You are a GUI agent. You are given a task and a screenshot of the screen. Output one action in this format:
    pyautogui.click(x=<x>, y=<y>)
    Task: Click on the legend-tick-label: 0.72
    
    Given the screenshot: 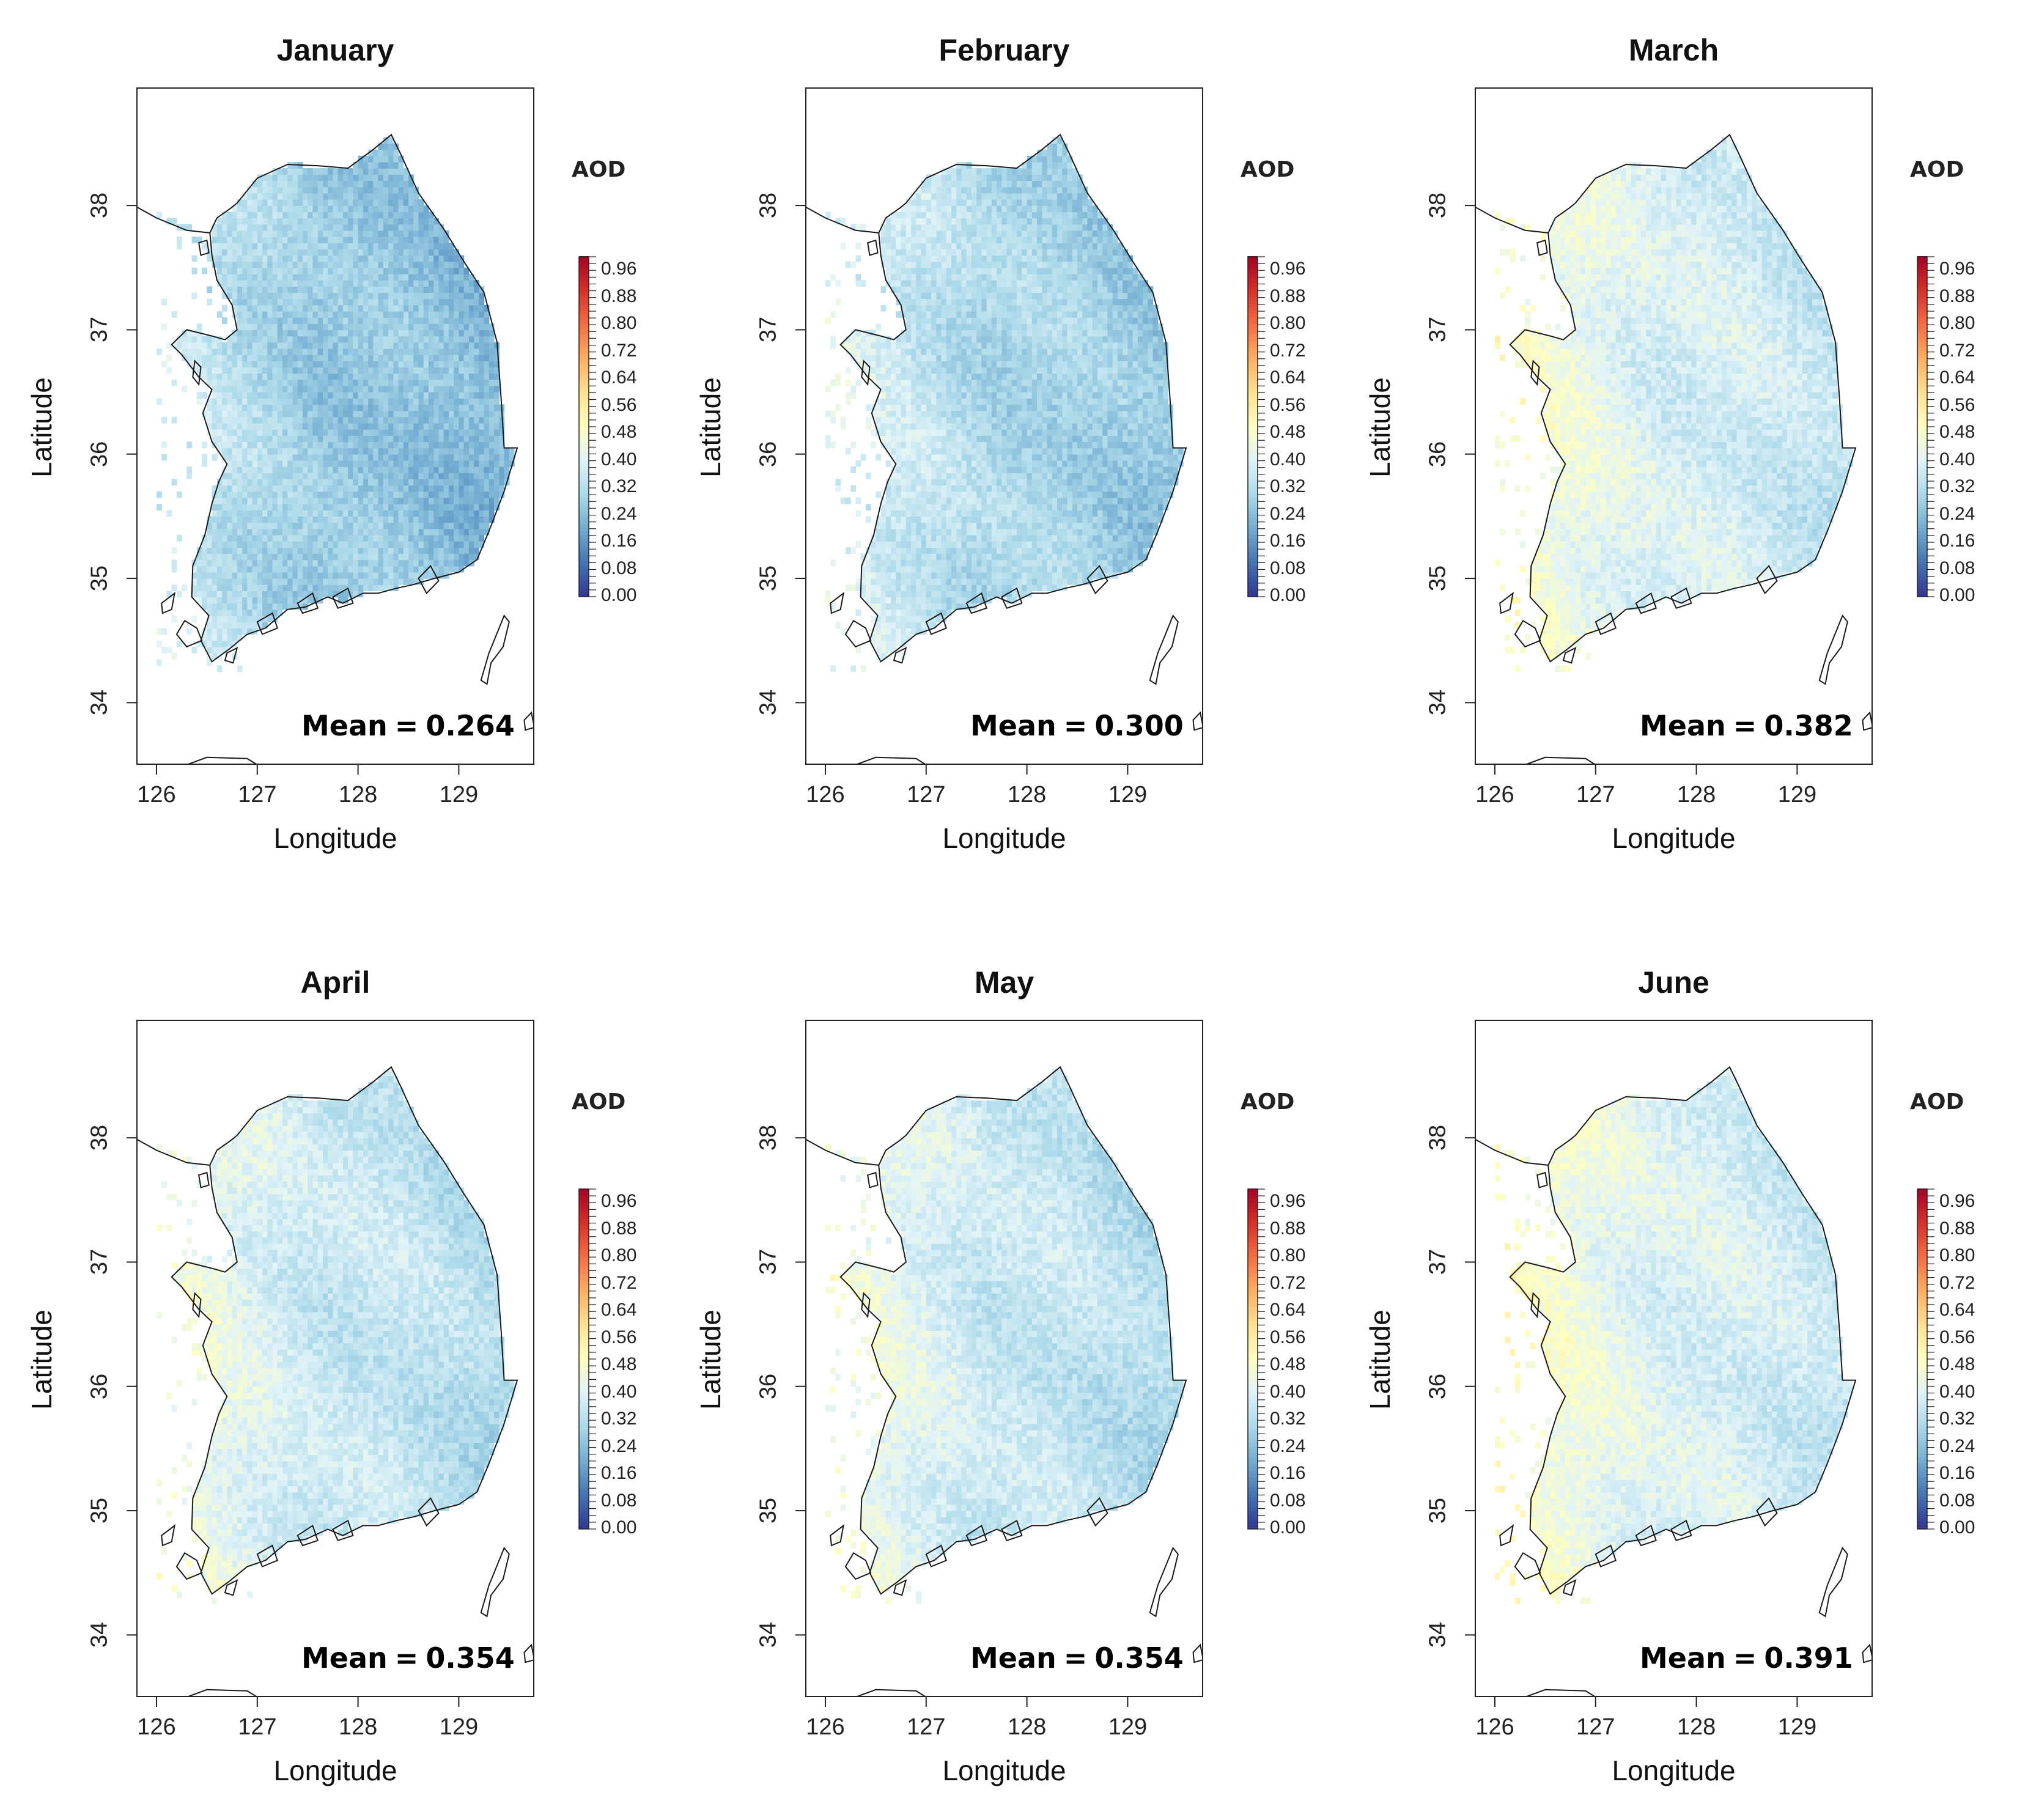 What is the action you would take?
    pyautogui.click(x=618, y=351)
    